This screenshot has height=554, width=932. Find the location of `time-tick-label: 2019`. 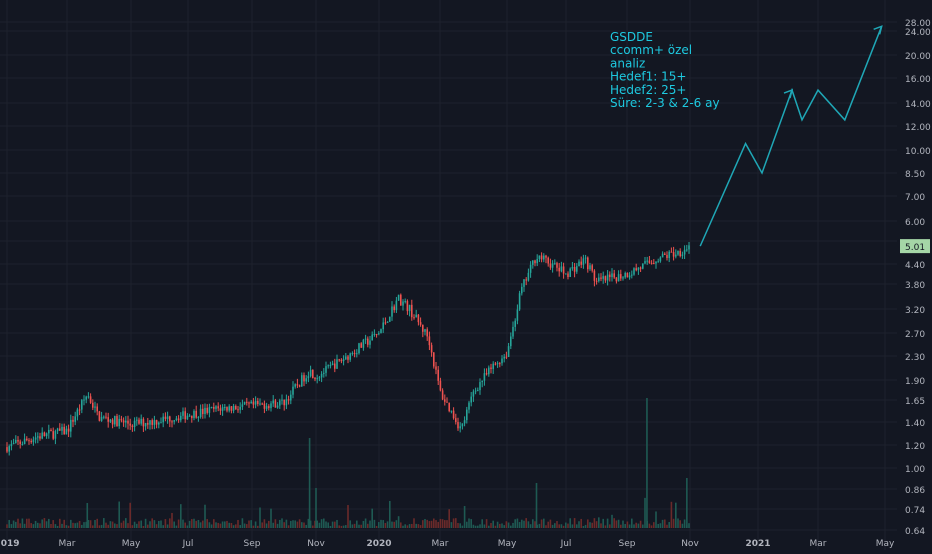

time-tick-label: 2019 is located at coordinates (10, 544).